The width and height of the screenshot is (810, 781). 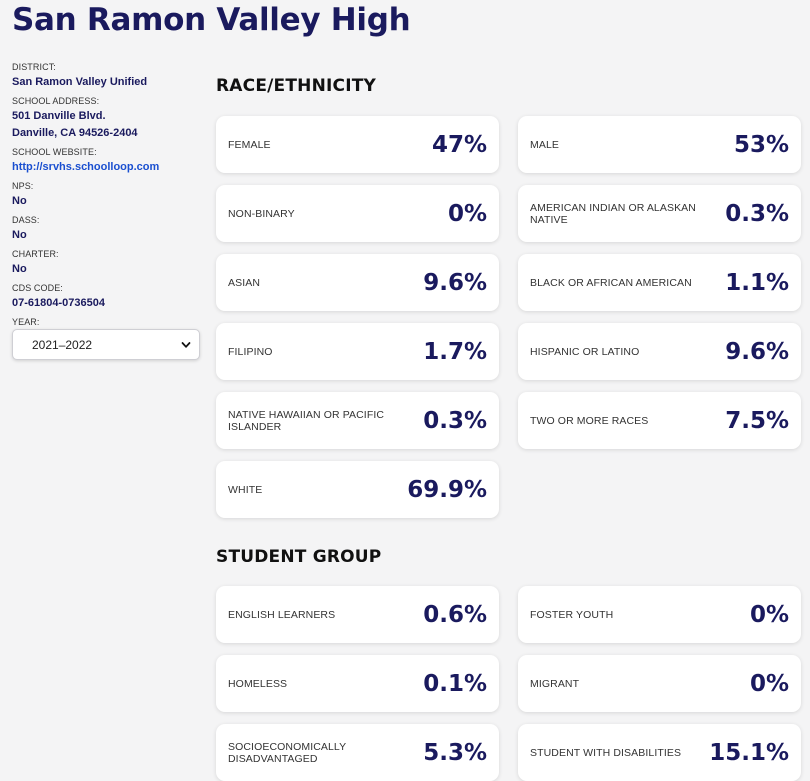 What do you see at coordinates (306, 420) in the screenshot?
I see `stat-card-label: NATIVE HAWAIIAN OR PACIFIC ISLANDER` at bounding box center [306, 420].